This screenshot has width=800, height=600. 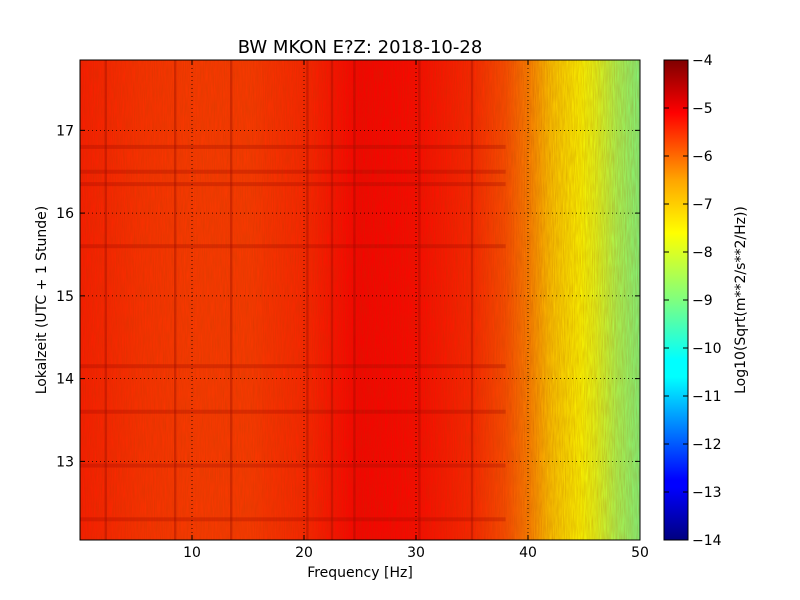 I want to click on y-tick-label: 17, so click(x=65, y=131).